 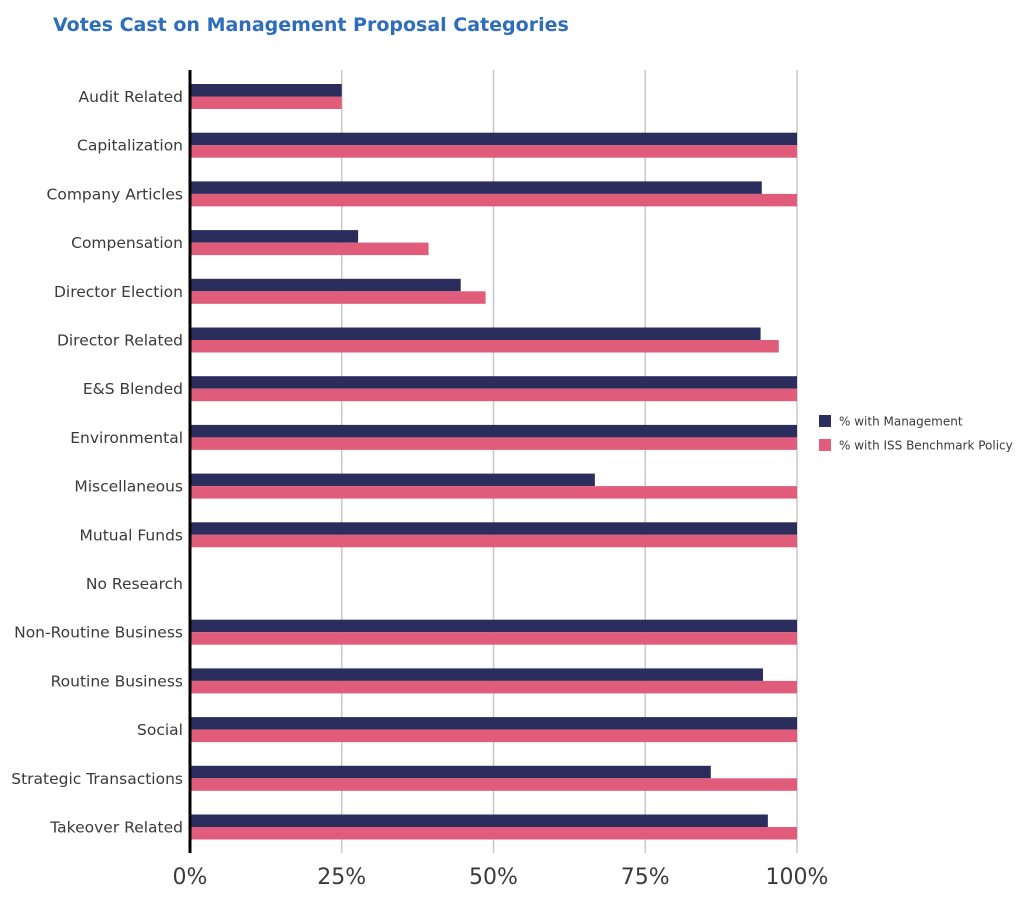 What do you see at coordinates (130, 146) in the screenshot?
I see `category-label: Capitalization` at bounding box center [130, 146].